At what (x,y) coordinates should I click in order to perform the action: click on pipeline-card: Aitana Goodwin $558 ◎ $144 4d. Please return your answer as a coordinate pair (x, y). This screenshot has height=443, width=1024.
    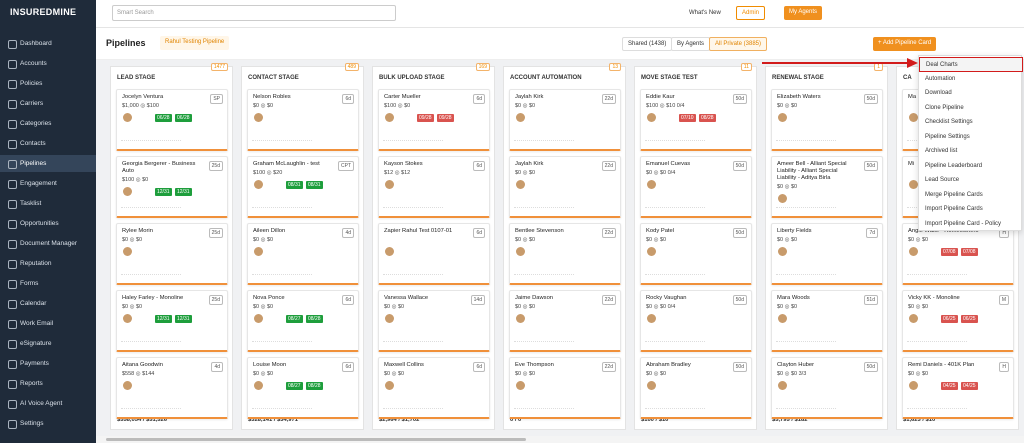
    Looking at the image, I should click on (172, 388).